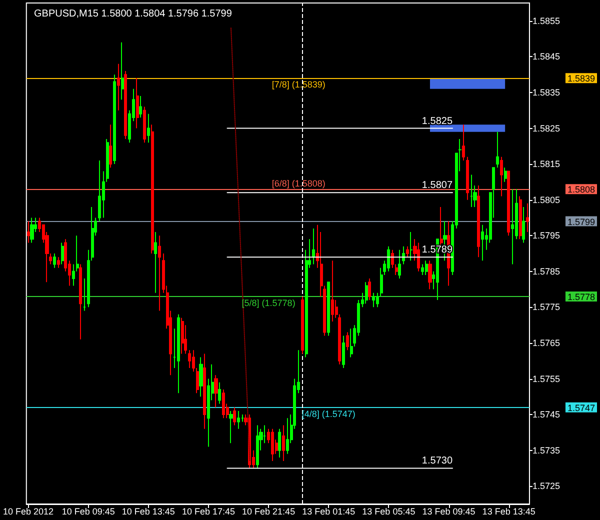  Describe the element at coordinates (269, 511) in the screenshot. I see `x-tick-label: 10 Feb 21:45` at that location.